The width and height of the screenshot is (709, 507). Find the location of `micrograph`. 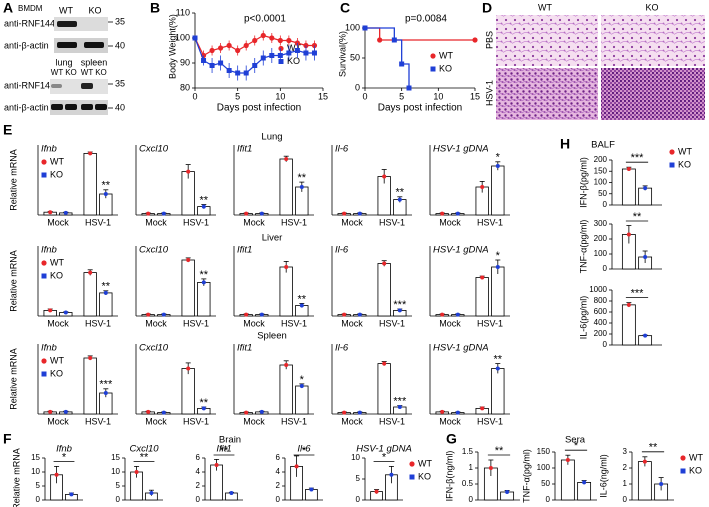

micrograph is located at coordinates (547, 40).